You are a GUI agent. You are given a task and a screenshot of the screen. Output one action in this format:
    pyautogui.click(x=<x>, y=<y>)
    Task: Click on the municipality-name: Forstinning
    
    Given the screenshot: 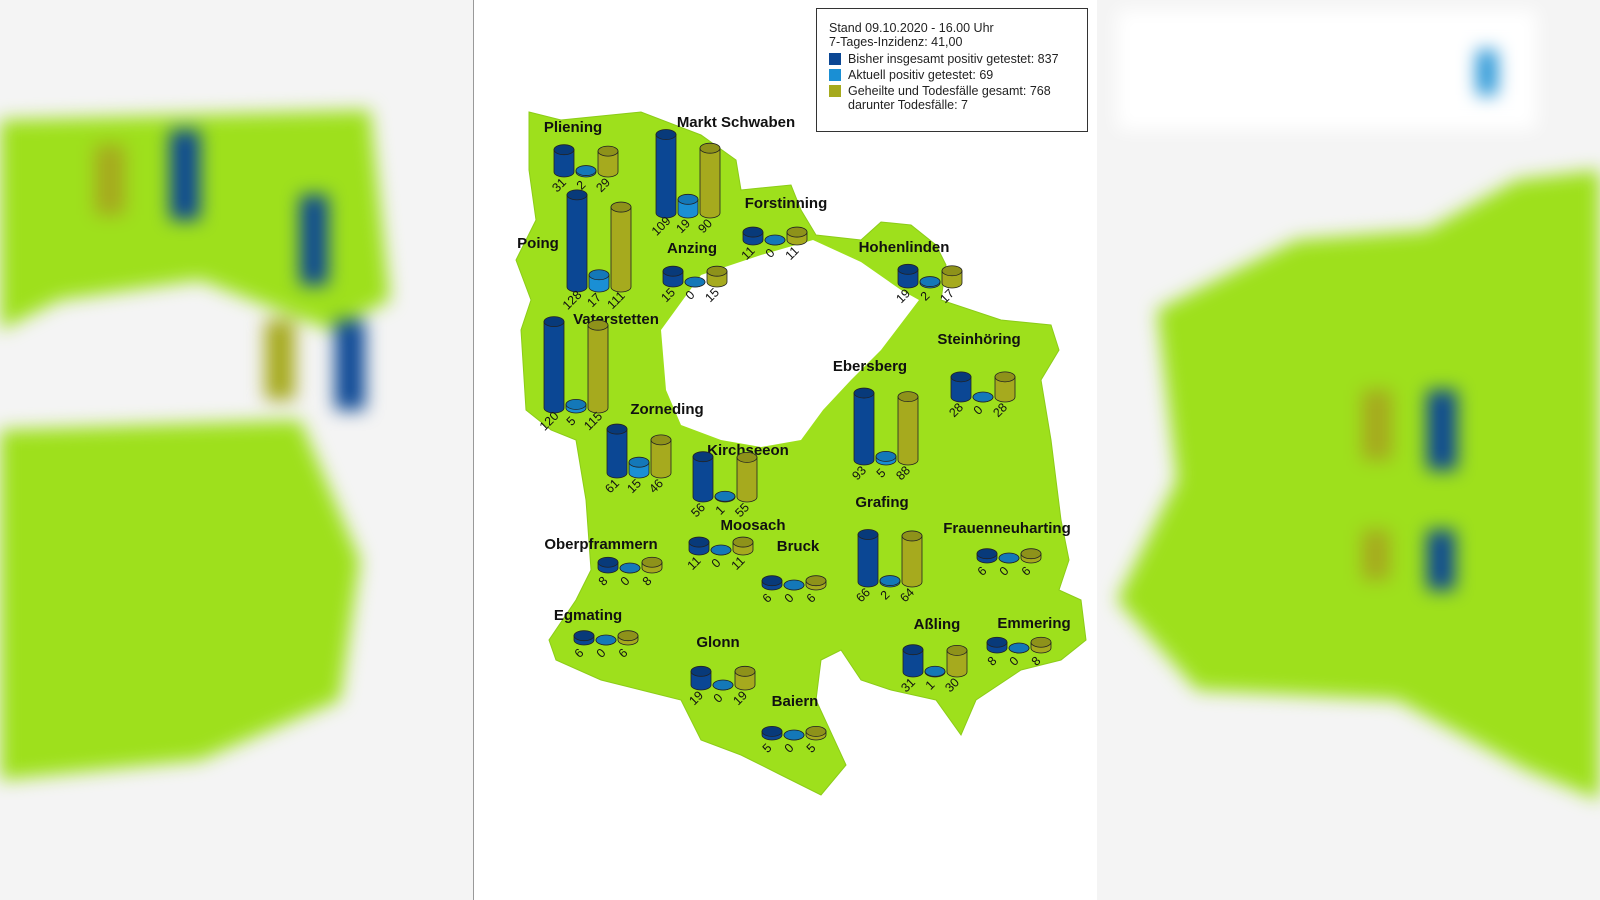 What is the action you would take?
    pyautogui.click(x=786, y=203)
    